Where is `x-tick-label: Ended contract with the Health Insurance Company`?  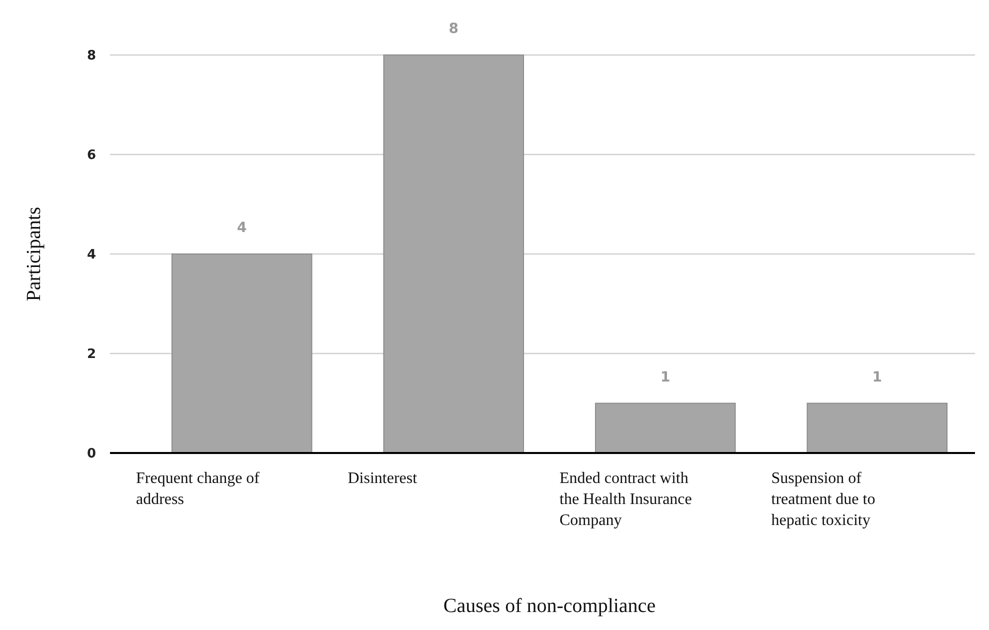
x-tick-label: Ended contract with the Health Insurance Company is located at coordinates (626, 499).